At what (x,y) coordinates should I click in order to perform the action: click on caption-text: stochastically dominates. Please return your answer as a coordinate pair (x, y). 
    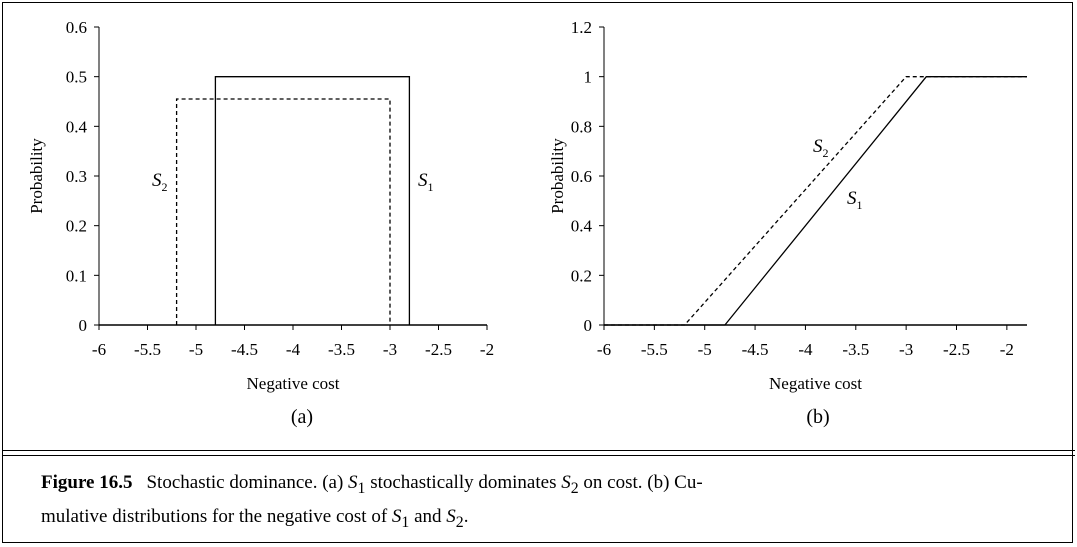
    Looking at the image, I should click on (463, 482).